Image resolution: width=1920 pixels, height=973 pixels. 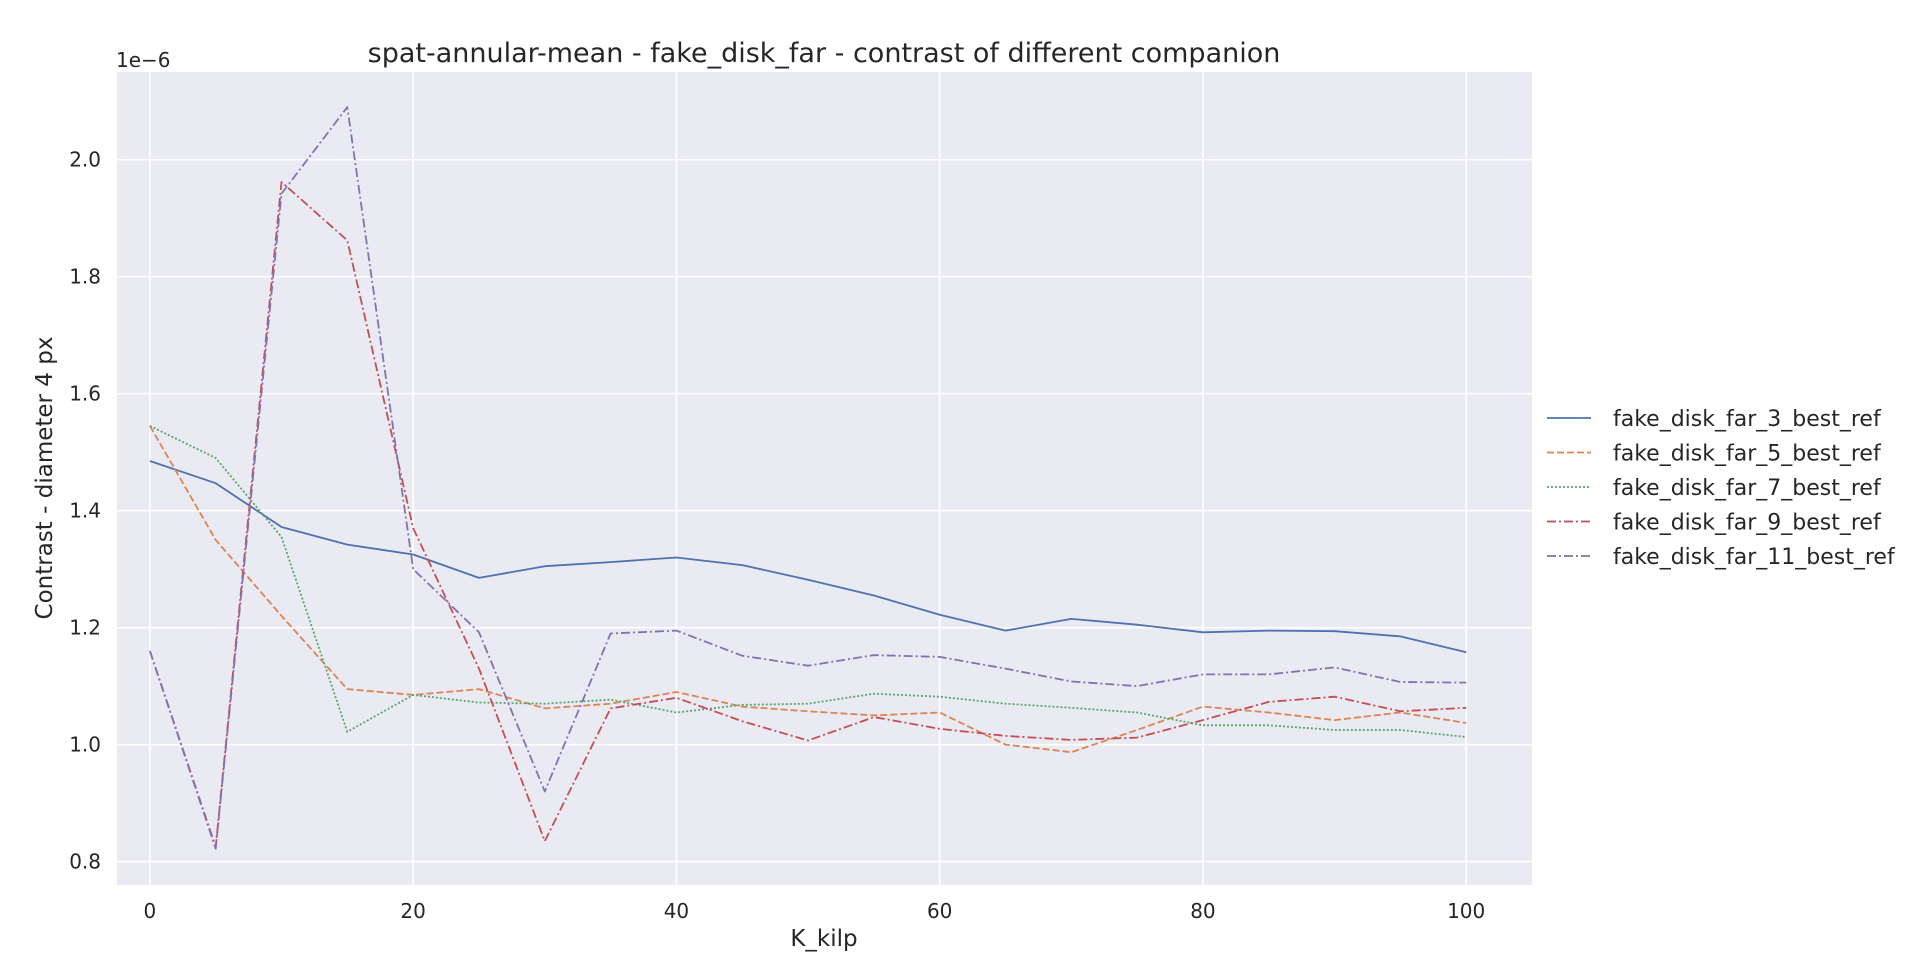 I want to click on y-offset-label: 1e−6, so click(x=143, y=60).